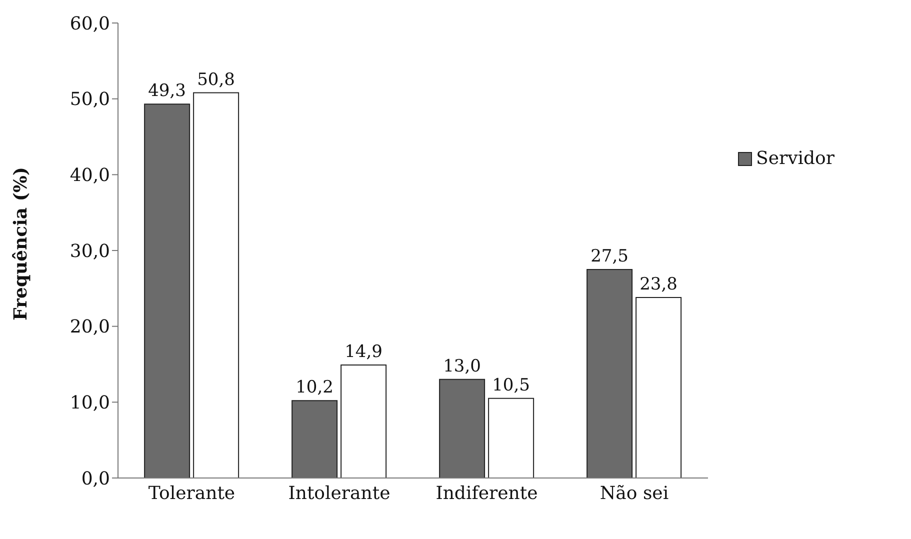 Image resolution: width=911 pixels, height=539 pixels. I want to click on y-axis-title: Frequência (%), so click(21, 243).